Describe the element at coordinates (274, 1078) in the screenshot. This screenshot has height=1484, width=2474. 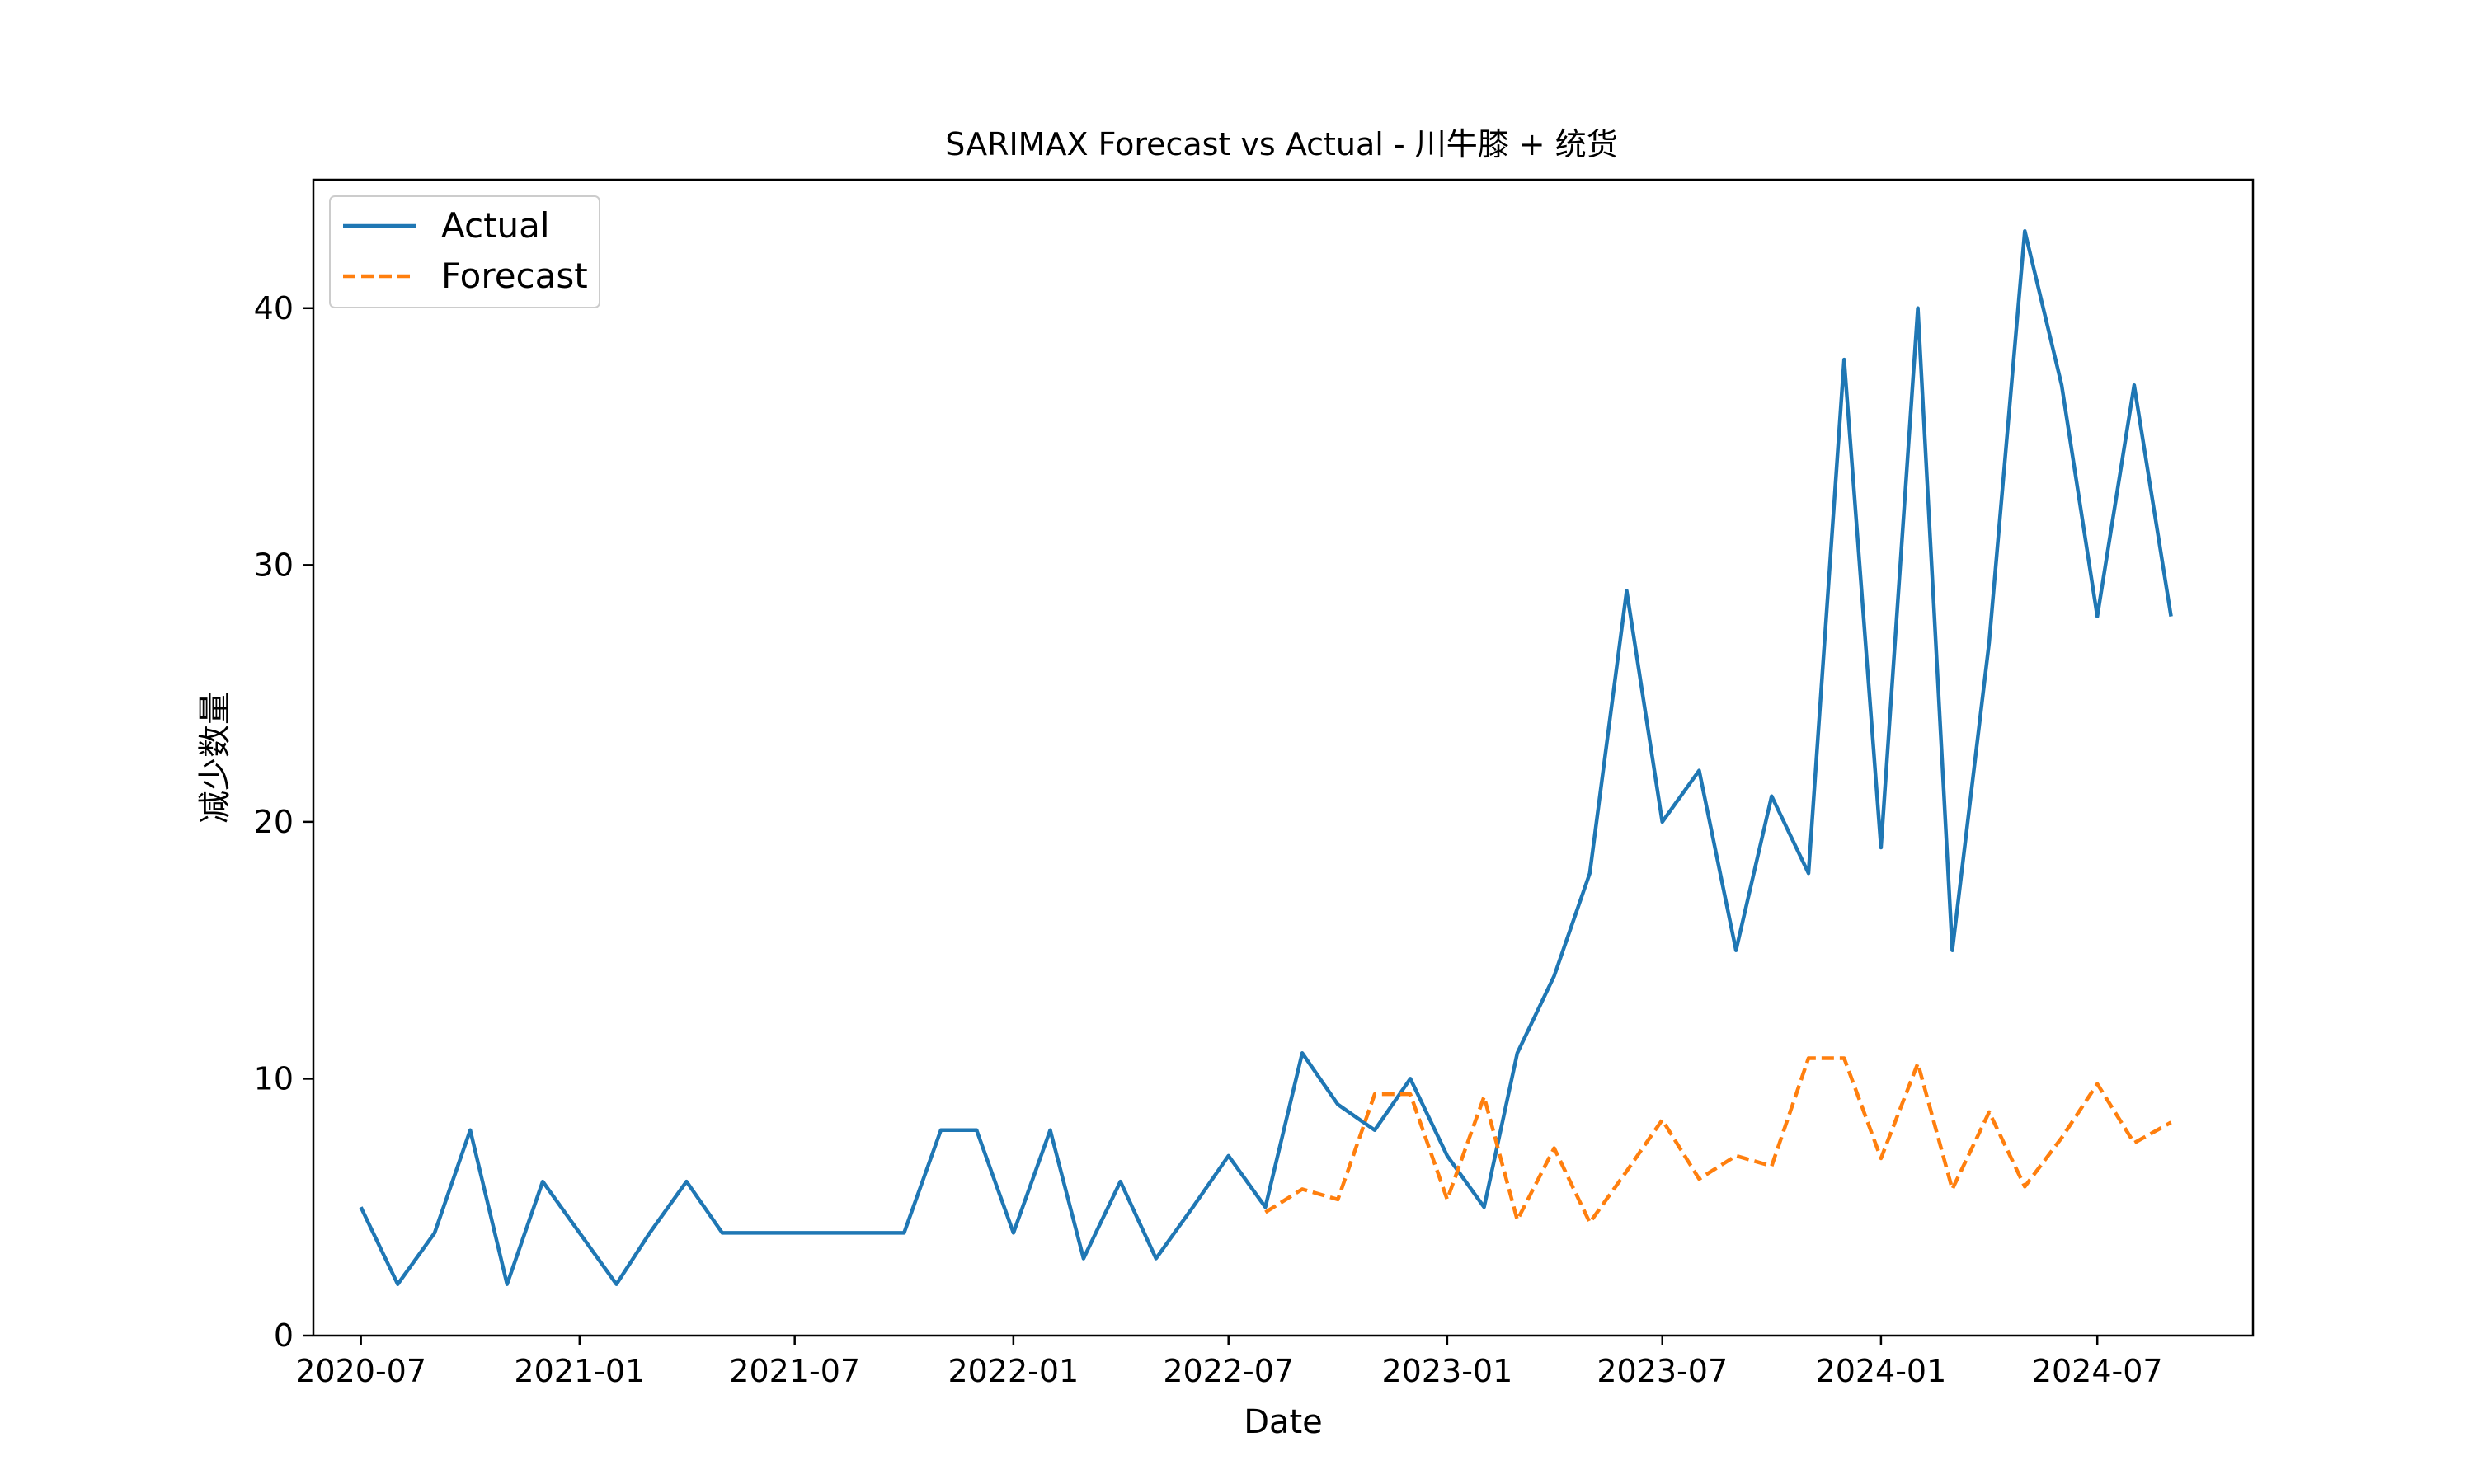
I see `y-tick-label: 10` at that location.